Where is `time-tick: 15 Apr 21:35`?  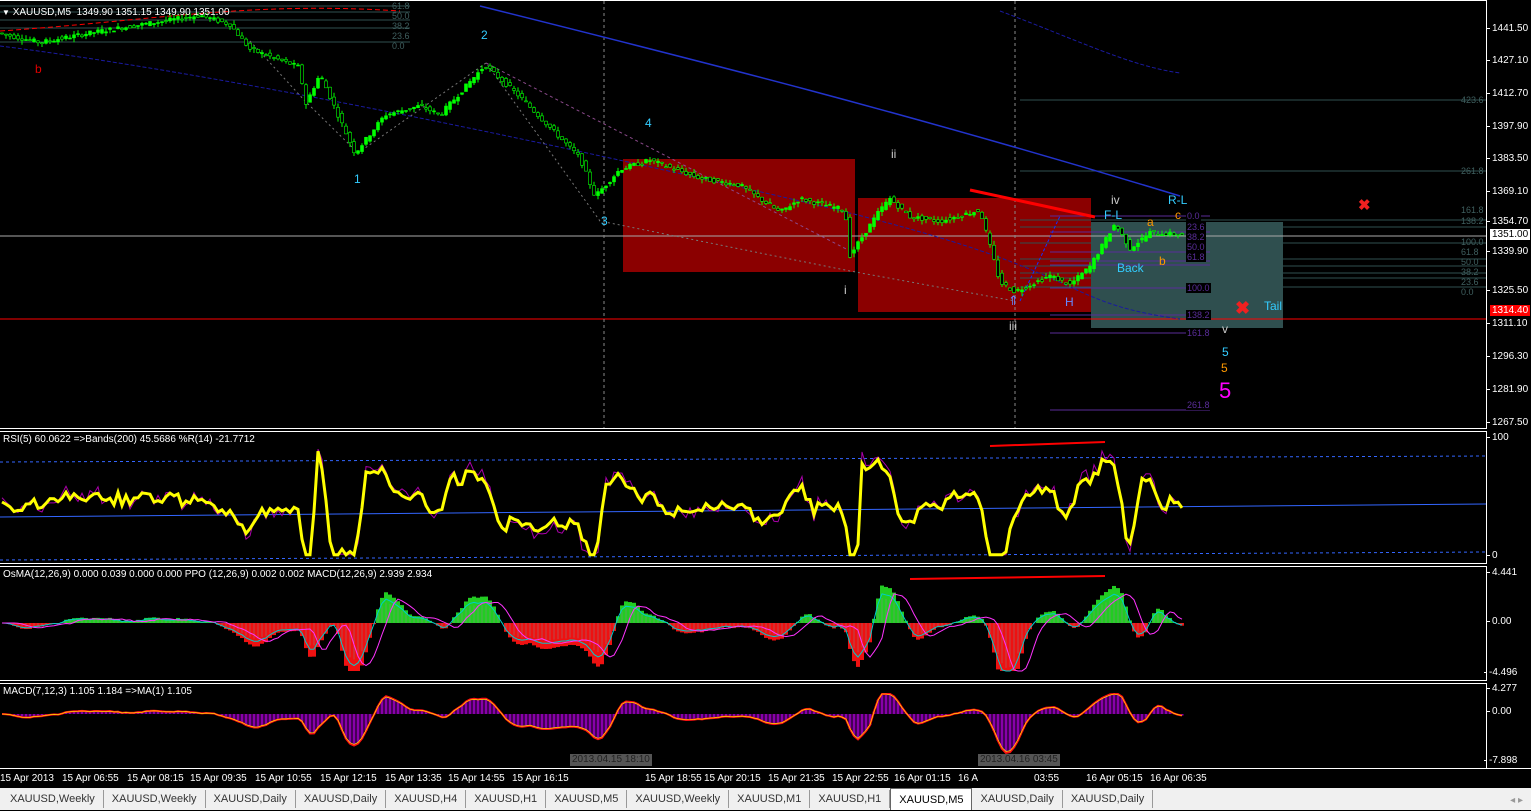
time-tick: 15 Apr 21:35 is located at coordinates (796, 779).